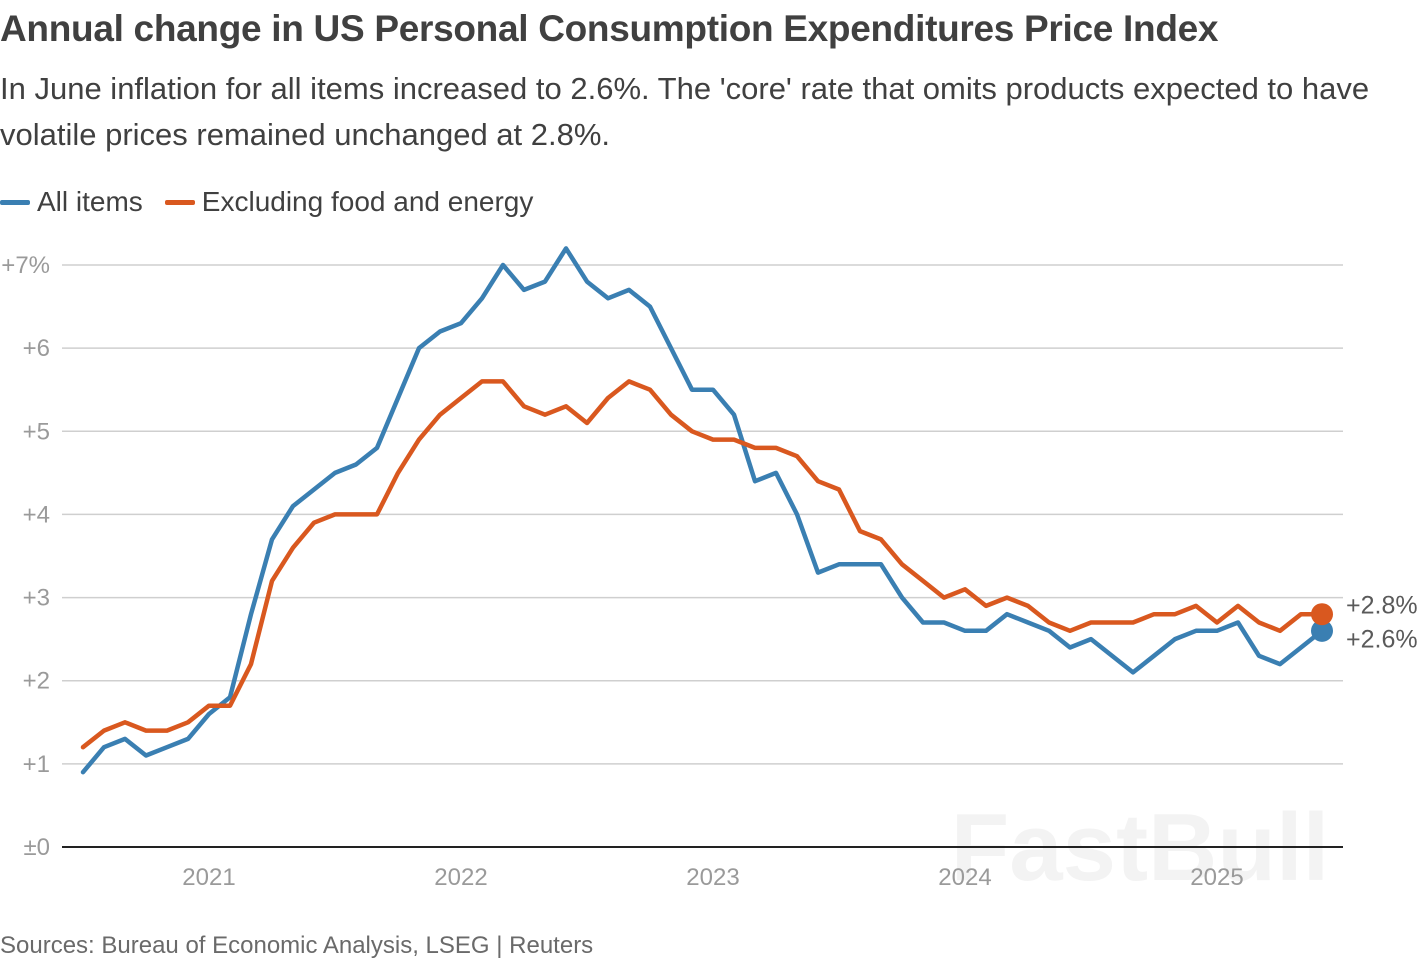 Image resolution: width=1420 pixels, height=964 pixels. What do you see at coordinates (460, 877) in the screenshot?
I see `x-tick-label: 2022` at bounding box center [460, 877].